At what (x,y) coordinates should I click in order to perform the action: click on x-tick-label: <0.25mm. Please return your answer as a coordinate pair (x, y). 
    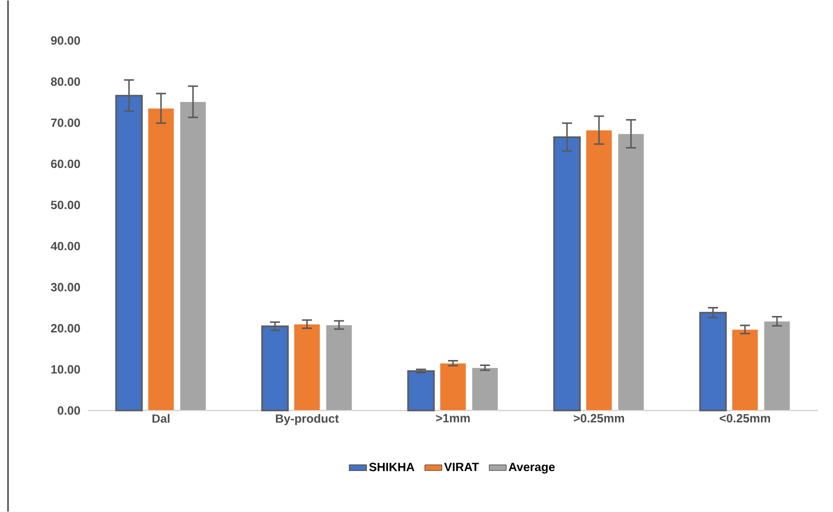
    Looking at the image, I should click on (745, 418).